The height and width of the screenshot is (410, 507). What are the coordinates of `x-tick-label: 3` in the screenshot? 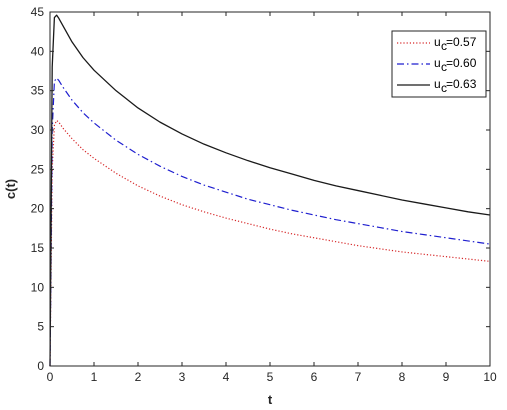 It's located at (182, 377).